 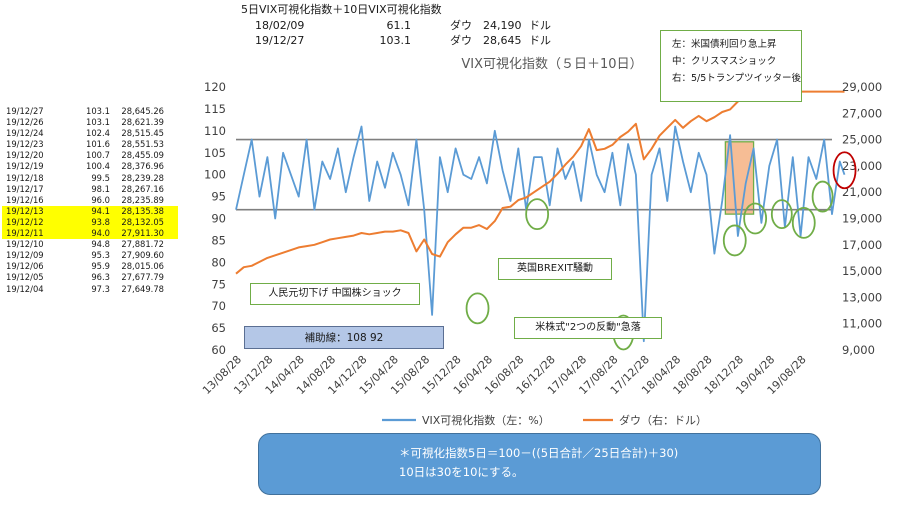 What do you see at coordinates (737, 78) in the screenshot?
I see `event-legend-line: 右：5/5トランプツイッター後` at bounding box center [737, 78].